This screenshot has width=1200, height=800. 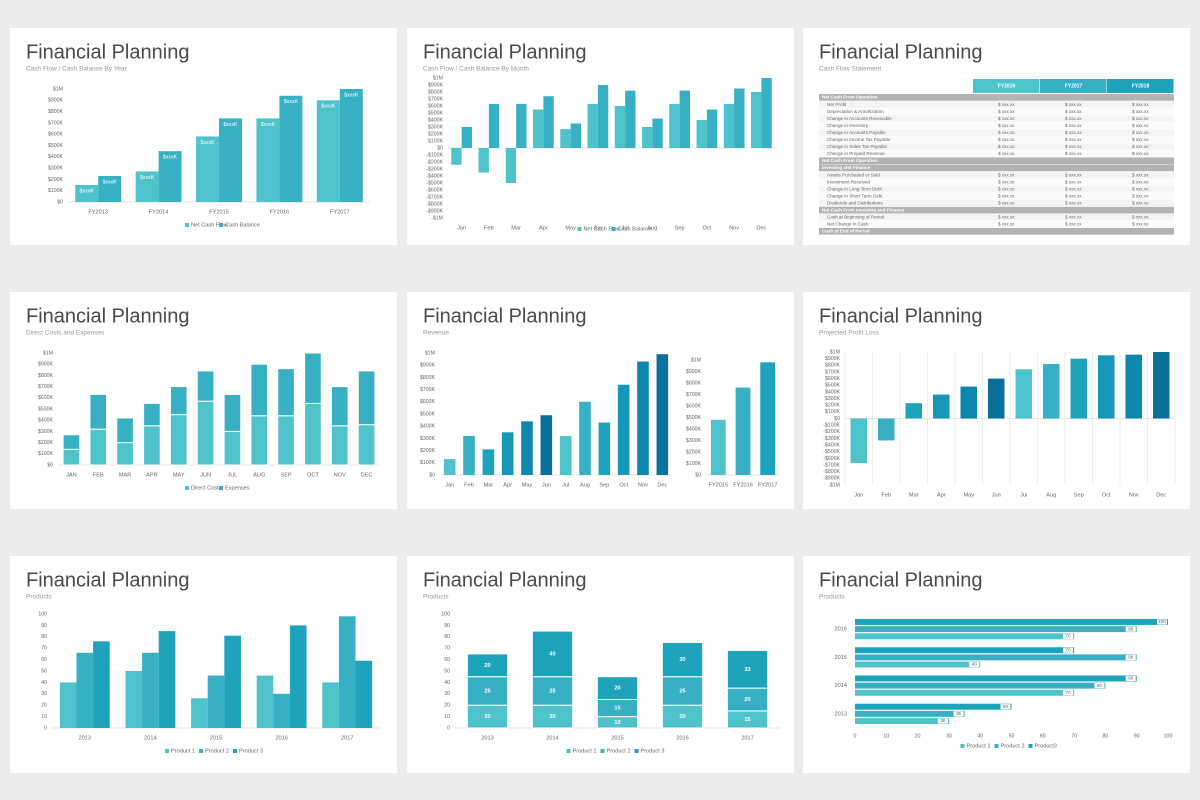 I want to click on y-tick-label: 80, so click(x=447, y=637).